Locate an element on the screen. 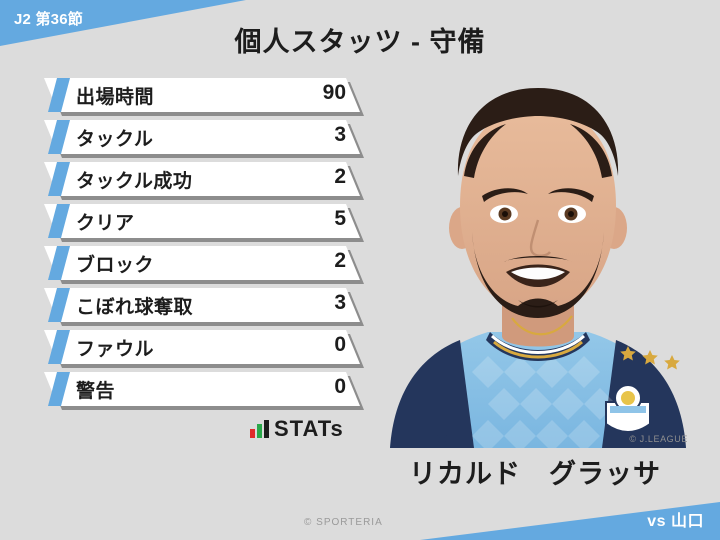 Image resolution: width=720 pixels, height=540 pixels. page-title: 個人スタッツ - 守備 is located at coordinates (360, 42).